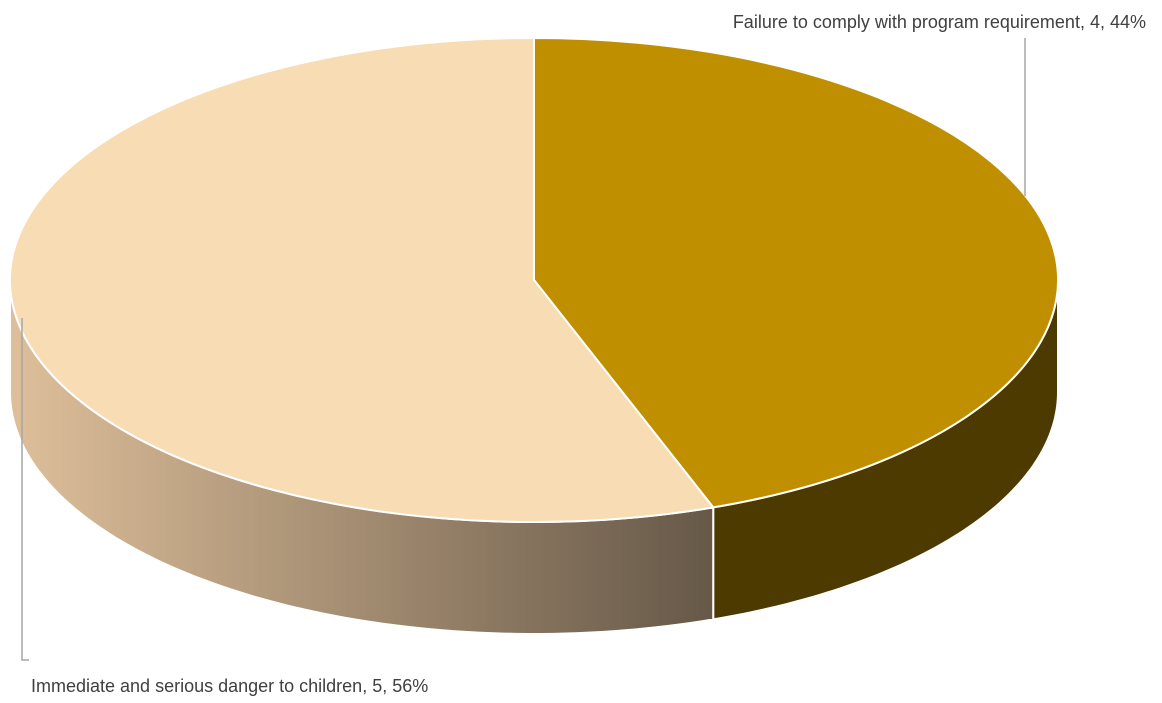  What do you see at coordinates (25, 489) in the screenshot?
I see `leader-line-immediate-danger` at bounding box center [25, 489].